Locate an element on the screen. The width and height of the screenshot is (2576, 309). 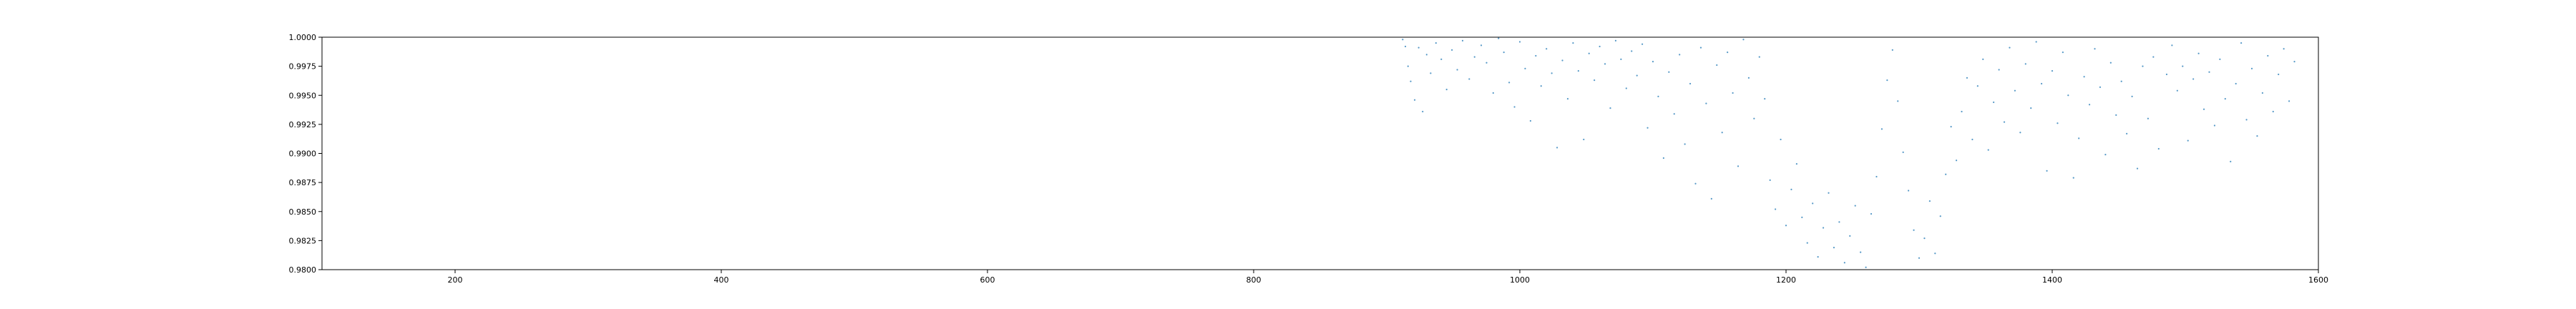
x-tick-label: 400 is located at coordinates (721, 280).